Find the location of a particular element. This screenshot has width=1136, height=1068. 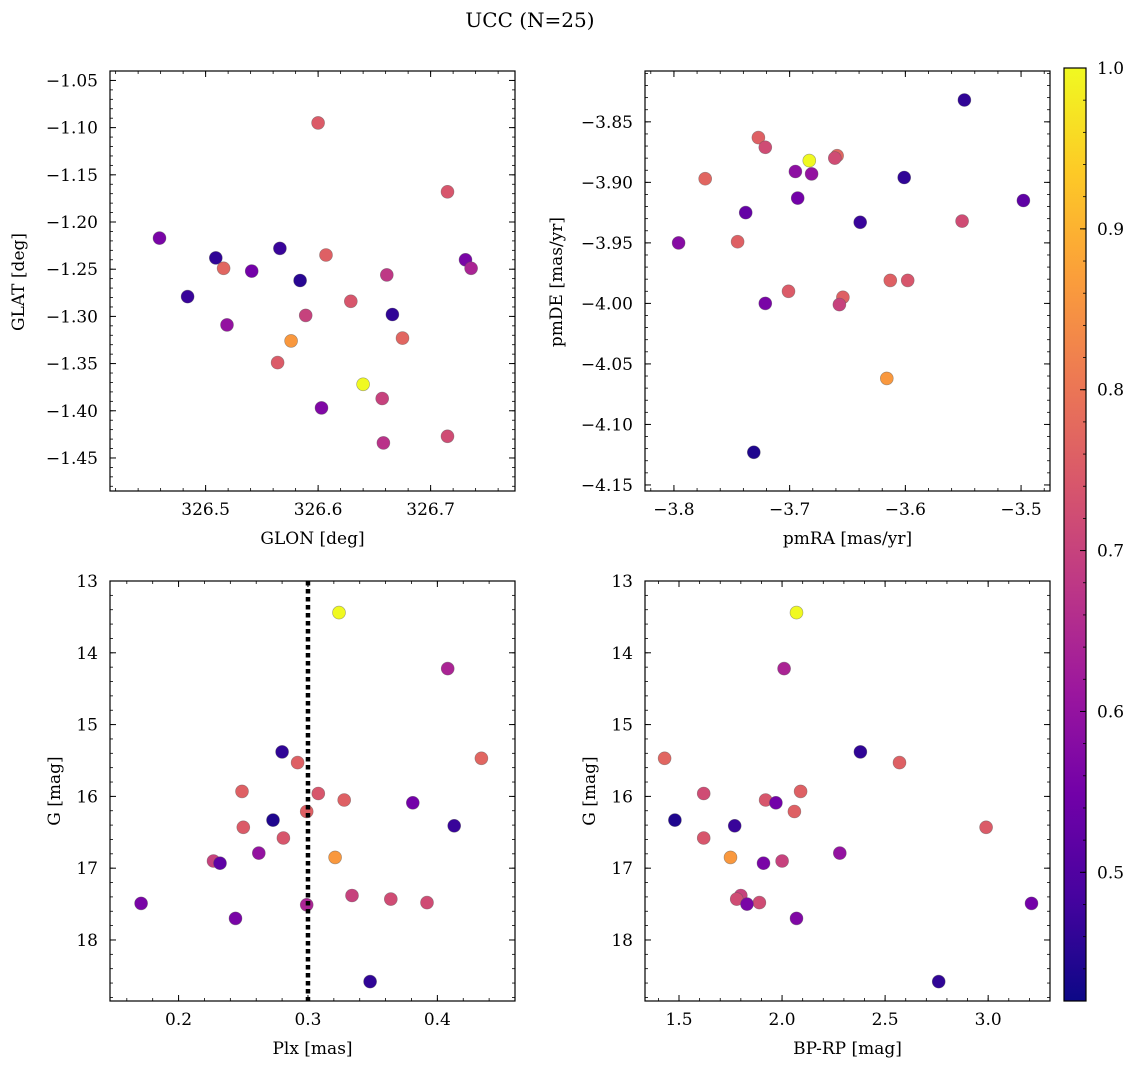

ytick-label-pm-2: −3.95 is located at coordinates (607, 244).